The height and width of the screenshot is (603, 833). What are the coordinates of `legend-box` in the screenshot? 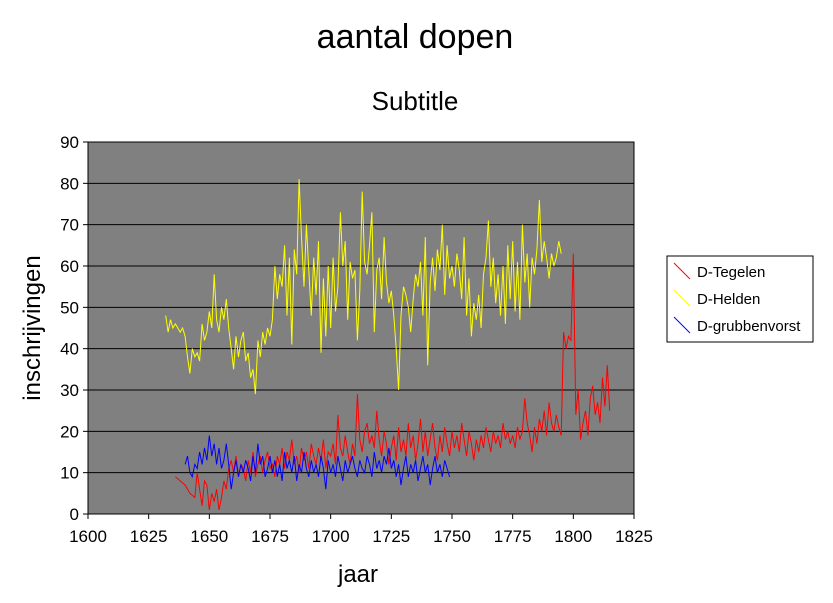 It's located at (740, 299).